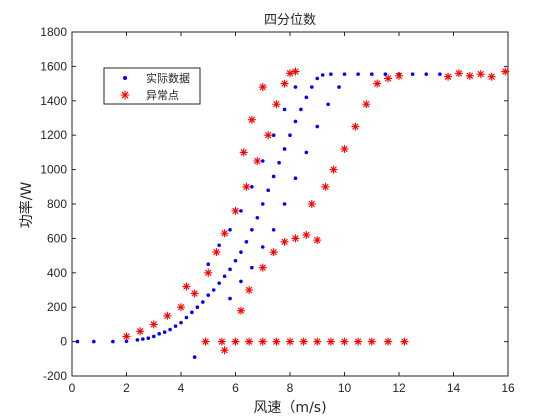 The height and width of the screenshot is (420, 560). Describe the element at coordinates (57, 307) in the screenshot. I see `y-tick-label: 200` at that location.